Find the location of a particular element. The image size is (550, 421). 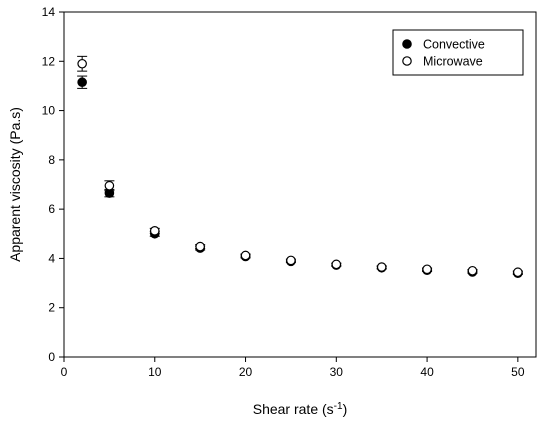

y-tick-label: 10 is located at coordinates (49, 111).